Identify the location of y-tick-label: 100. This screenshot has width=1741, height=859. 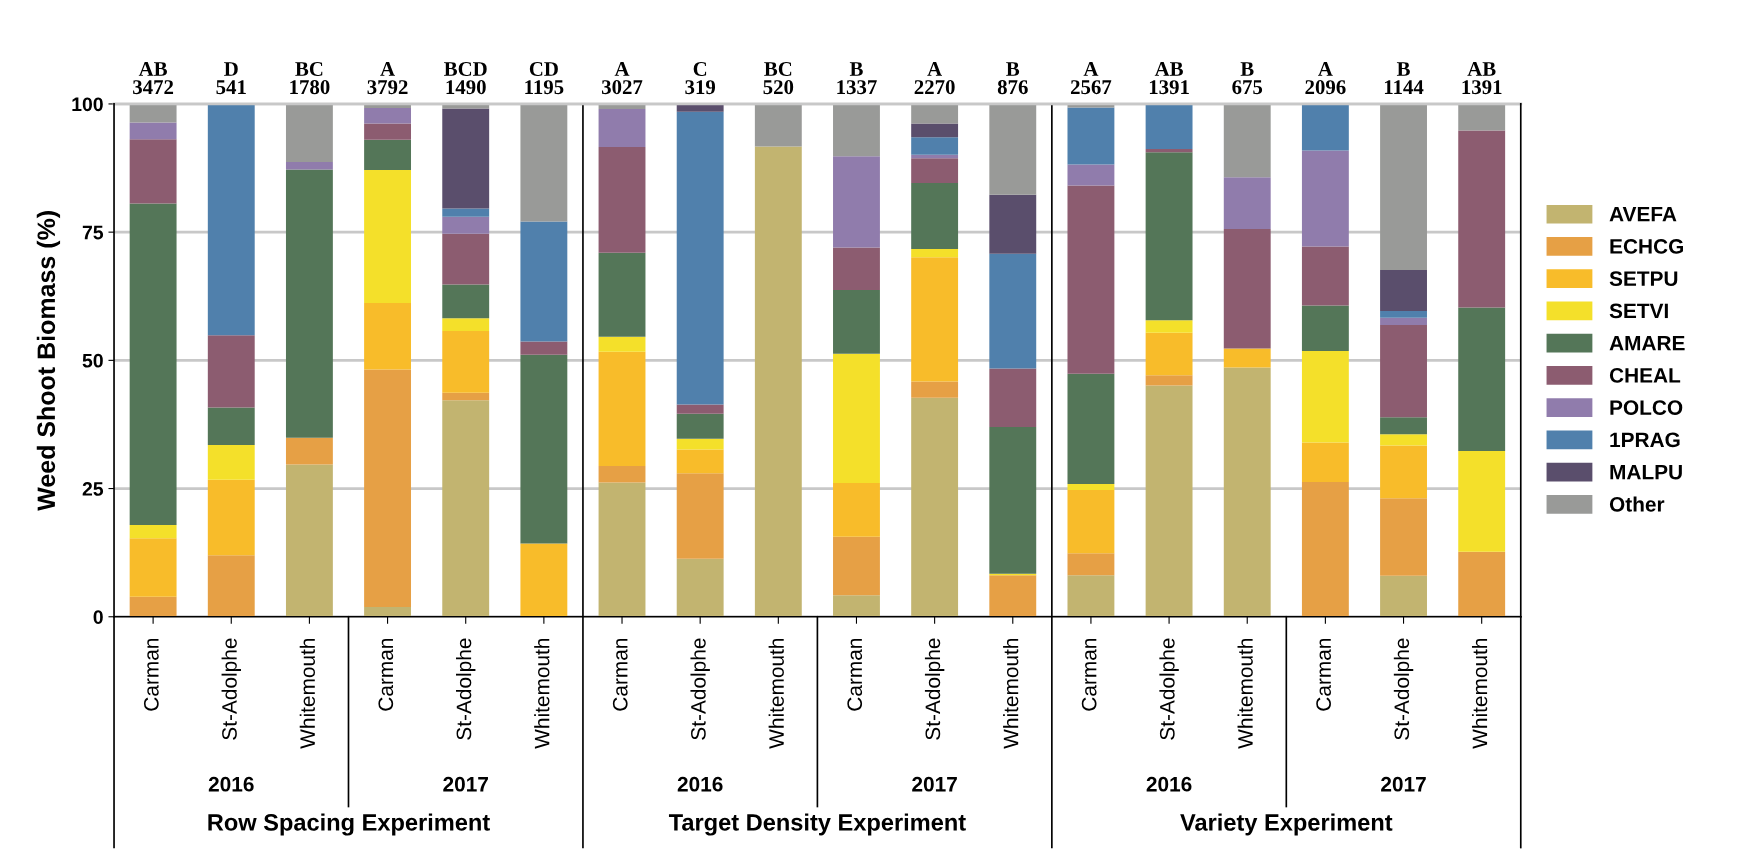
(87, 104).